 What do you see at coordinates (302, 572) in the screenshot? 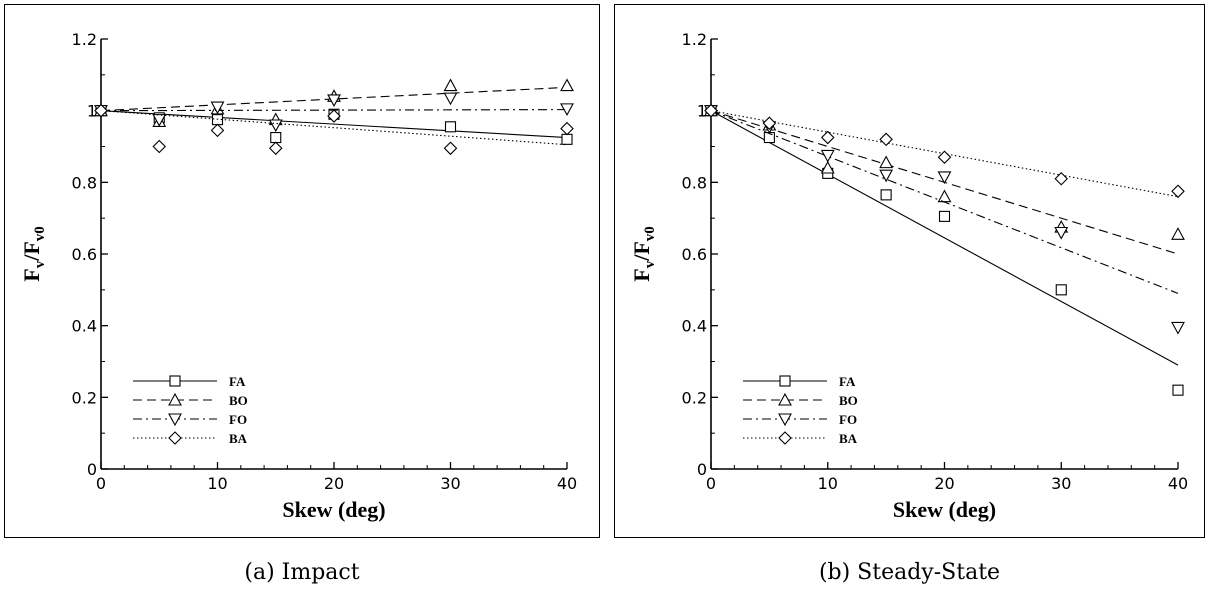
I see `caption-impact: (a) Impact` at bounding box center [302, 572].